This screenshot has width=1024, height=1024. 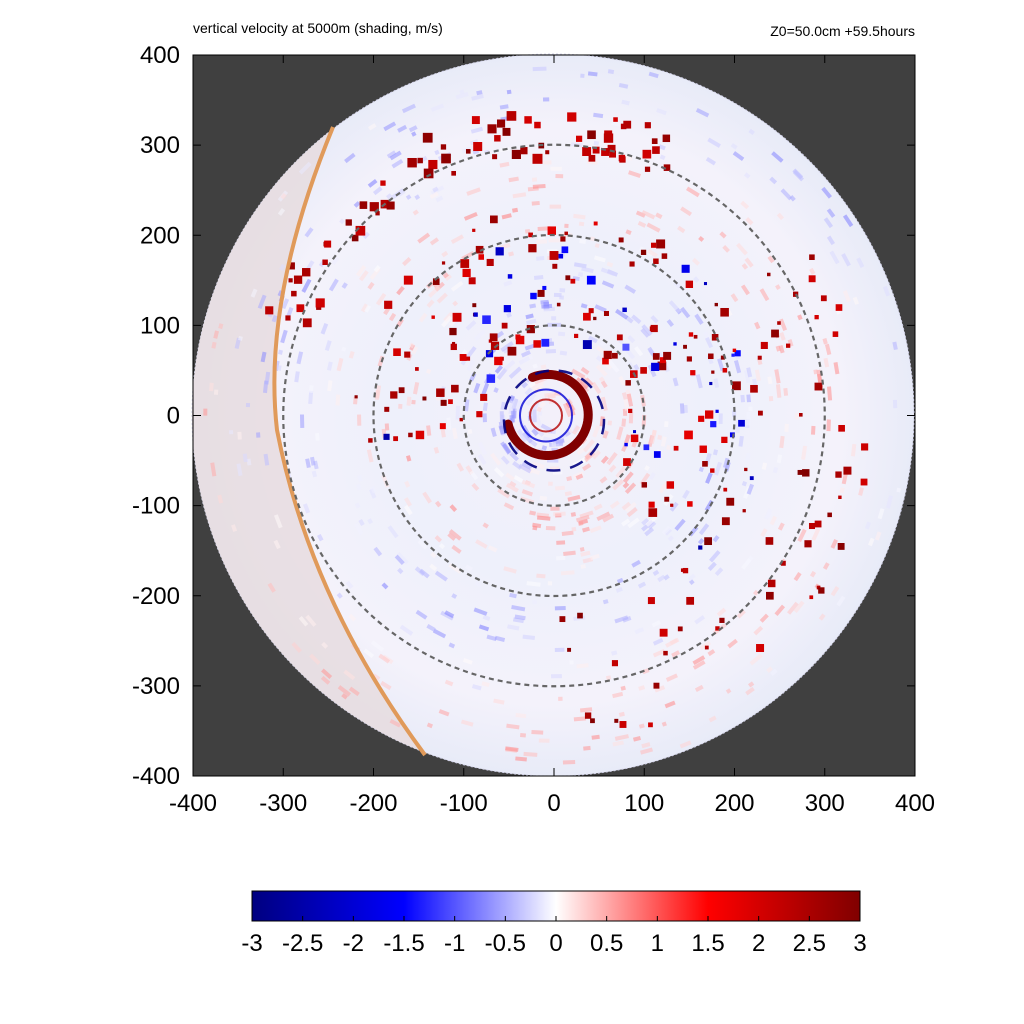 What do you see at coordinates (758, 943) in the screenshot?
I see `colorbar-tick-label: 2` at bounding box center [758, 943].